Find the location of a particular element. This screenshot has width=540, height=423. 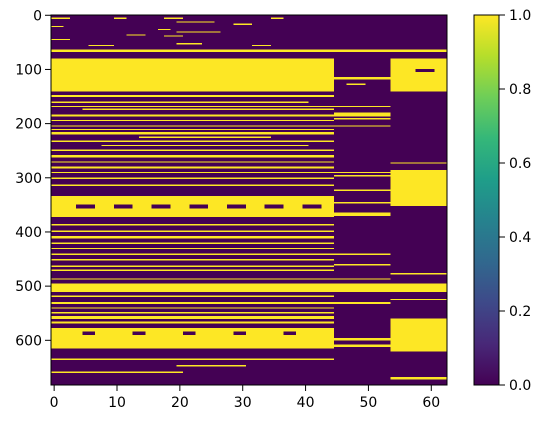

x-tick-label: 0 is located at coordinates (54, 403).